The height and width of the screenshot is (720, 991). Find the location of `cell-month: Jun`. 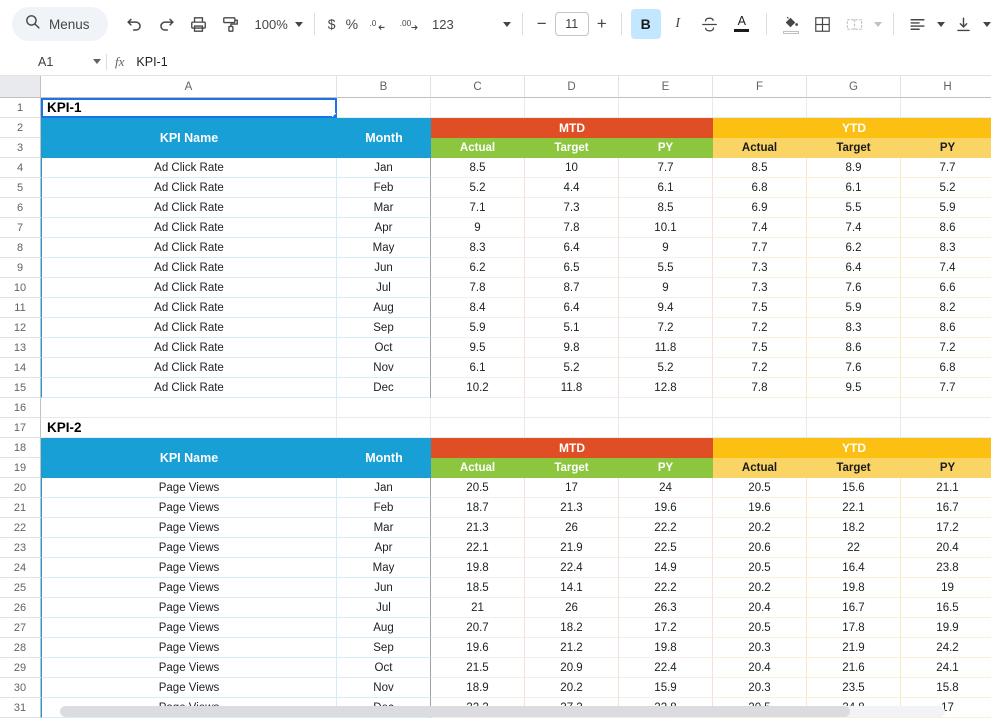

cell-month: Jun is located at coordinates (384, 268).